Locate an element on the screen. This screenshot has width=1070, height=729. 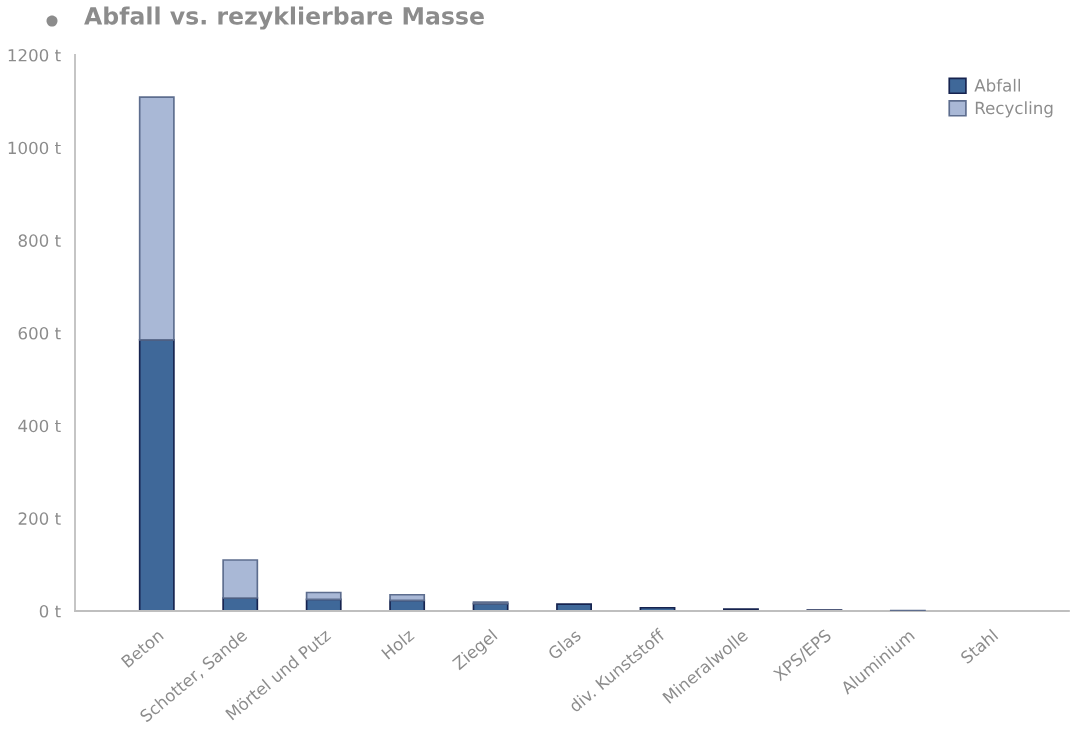
y-tick-label: 400 t is located at coordinates (39, 426).